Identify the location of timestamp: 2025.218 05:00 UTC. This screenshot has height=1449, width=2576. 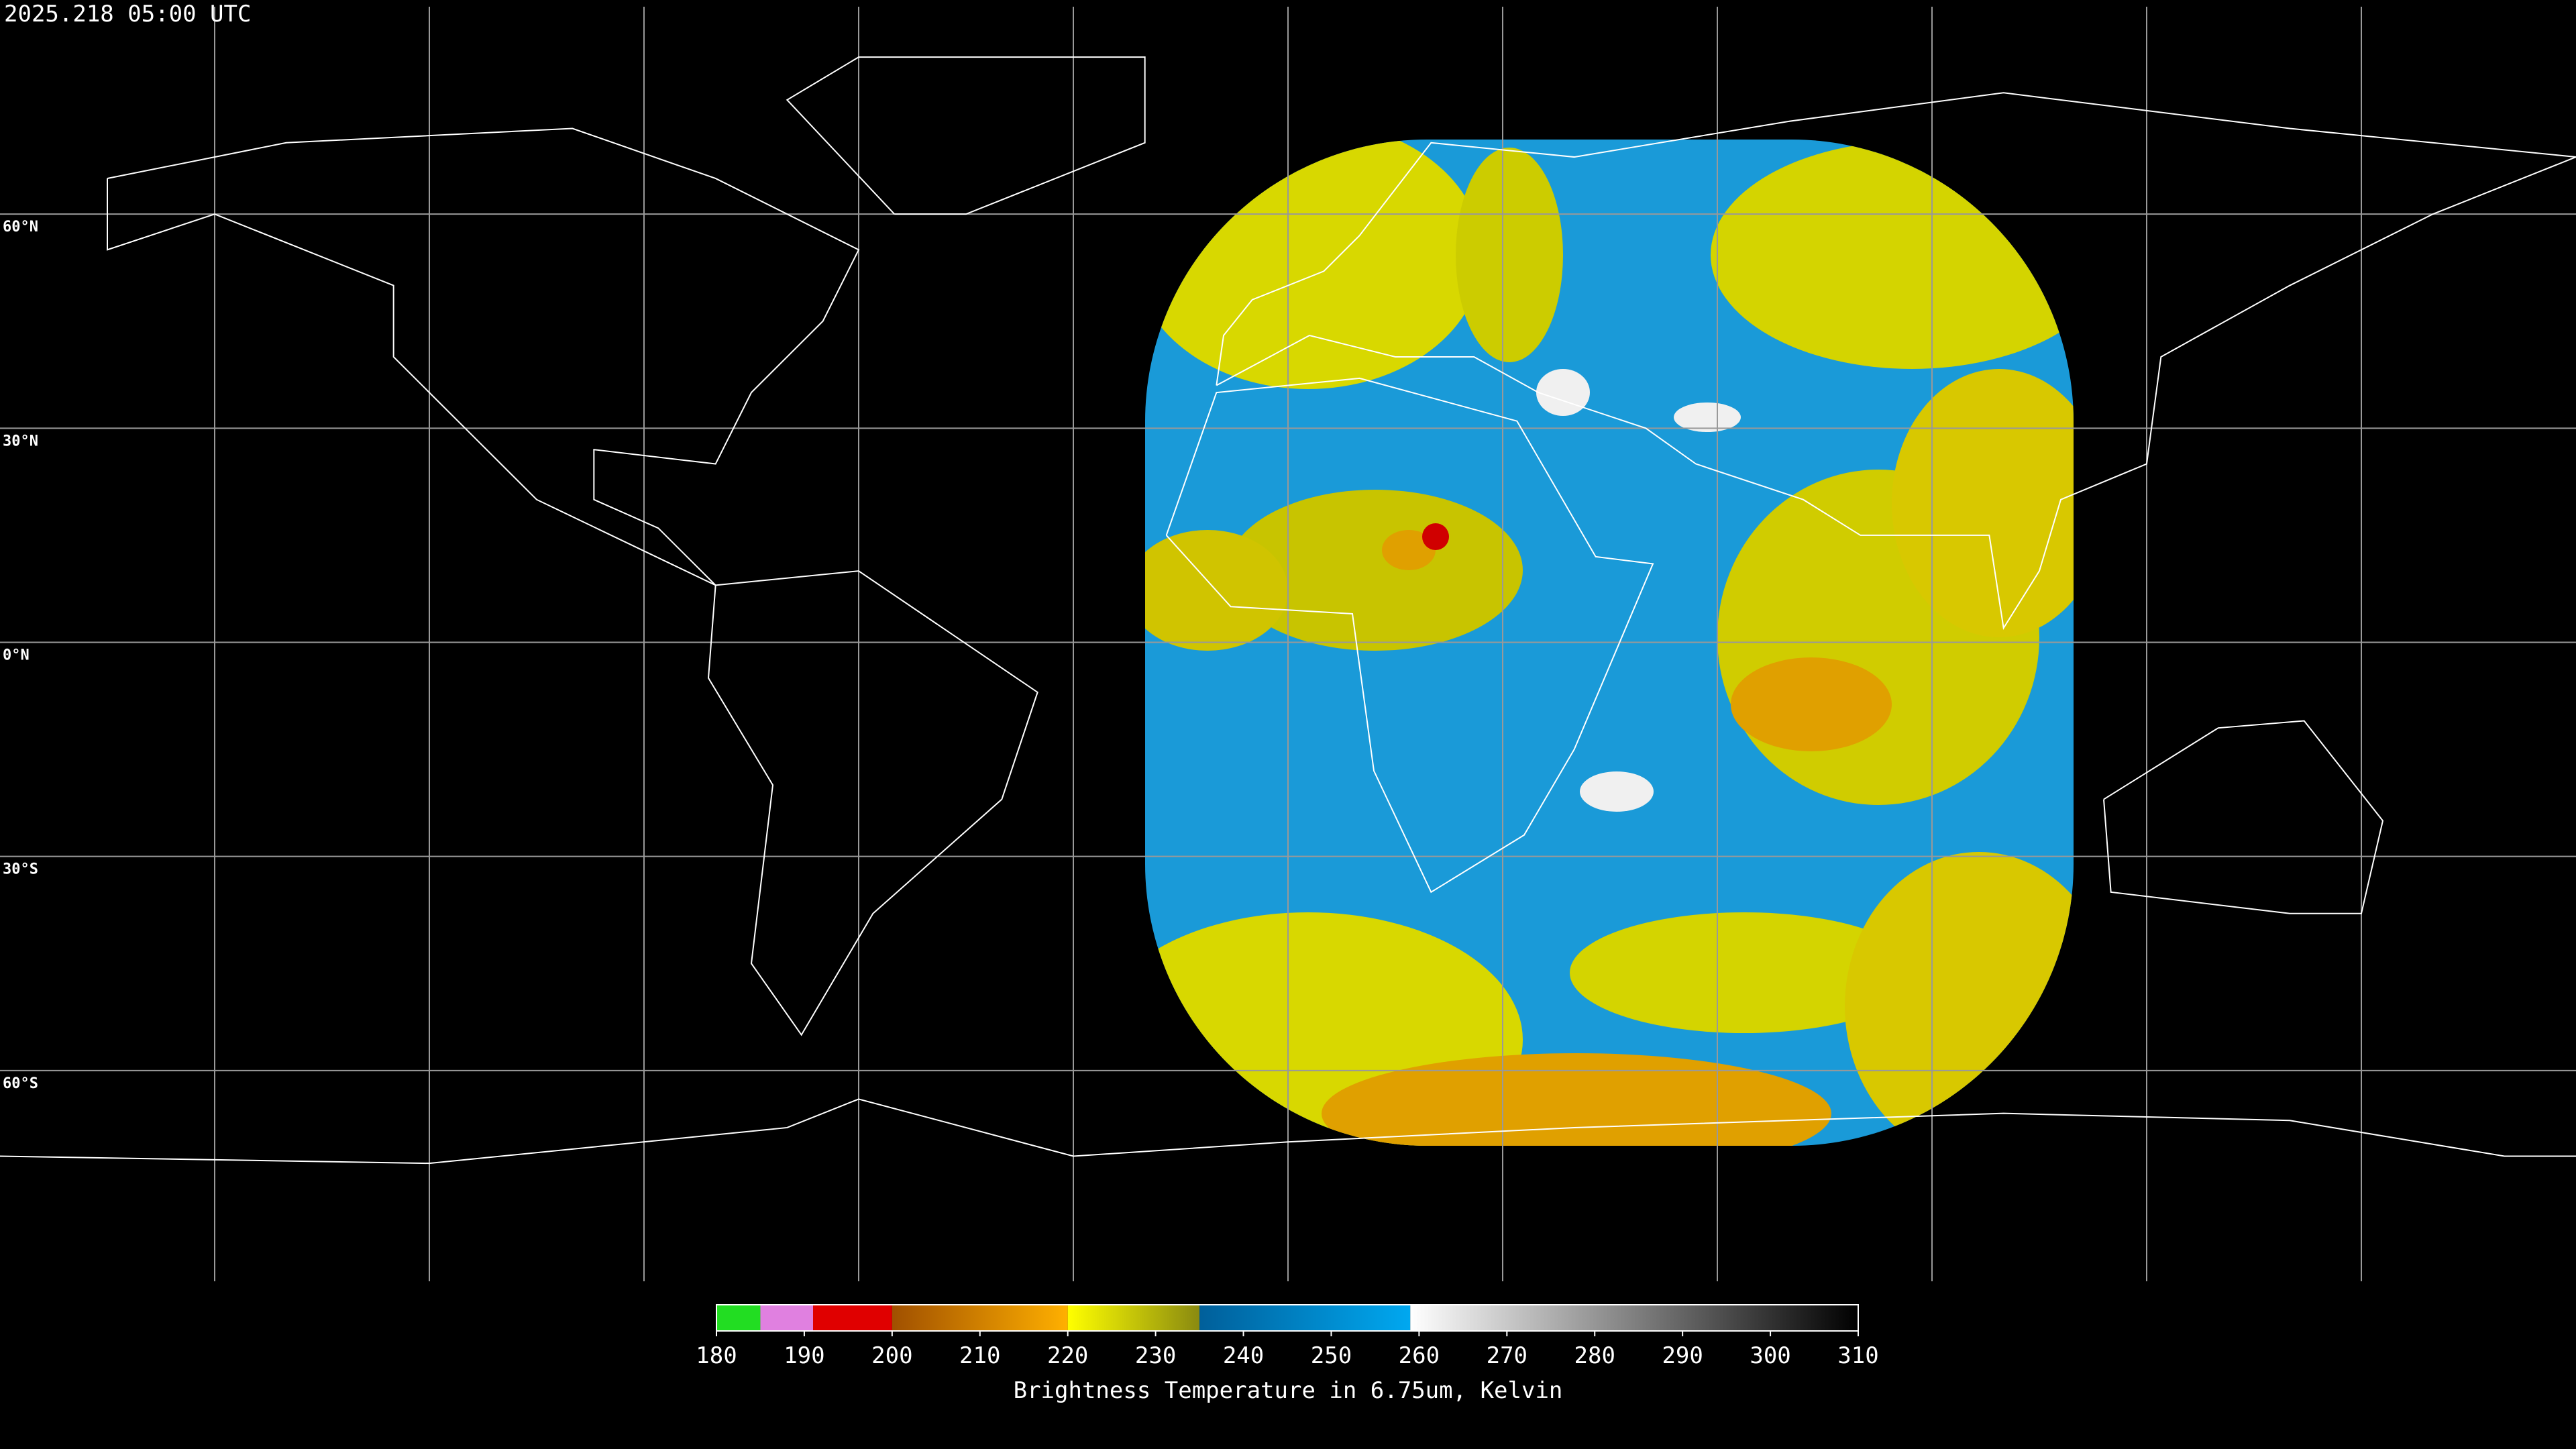
(127, 14).